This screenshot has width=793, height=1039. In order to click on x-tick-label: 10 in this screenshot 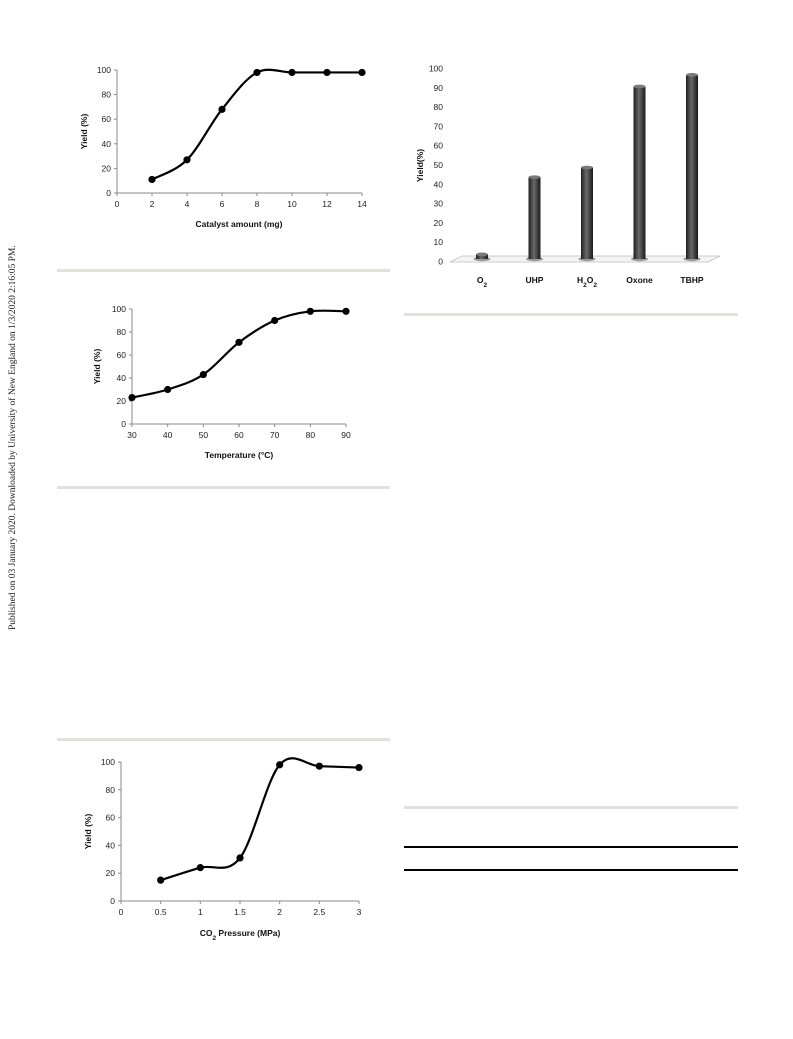, I will do `click(292, 204)`.